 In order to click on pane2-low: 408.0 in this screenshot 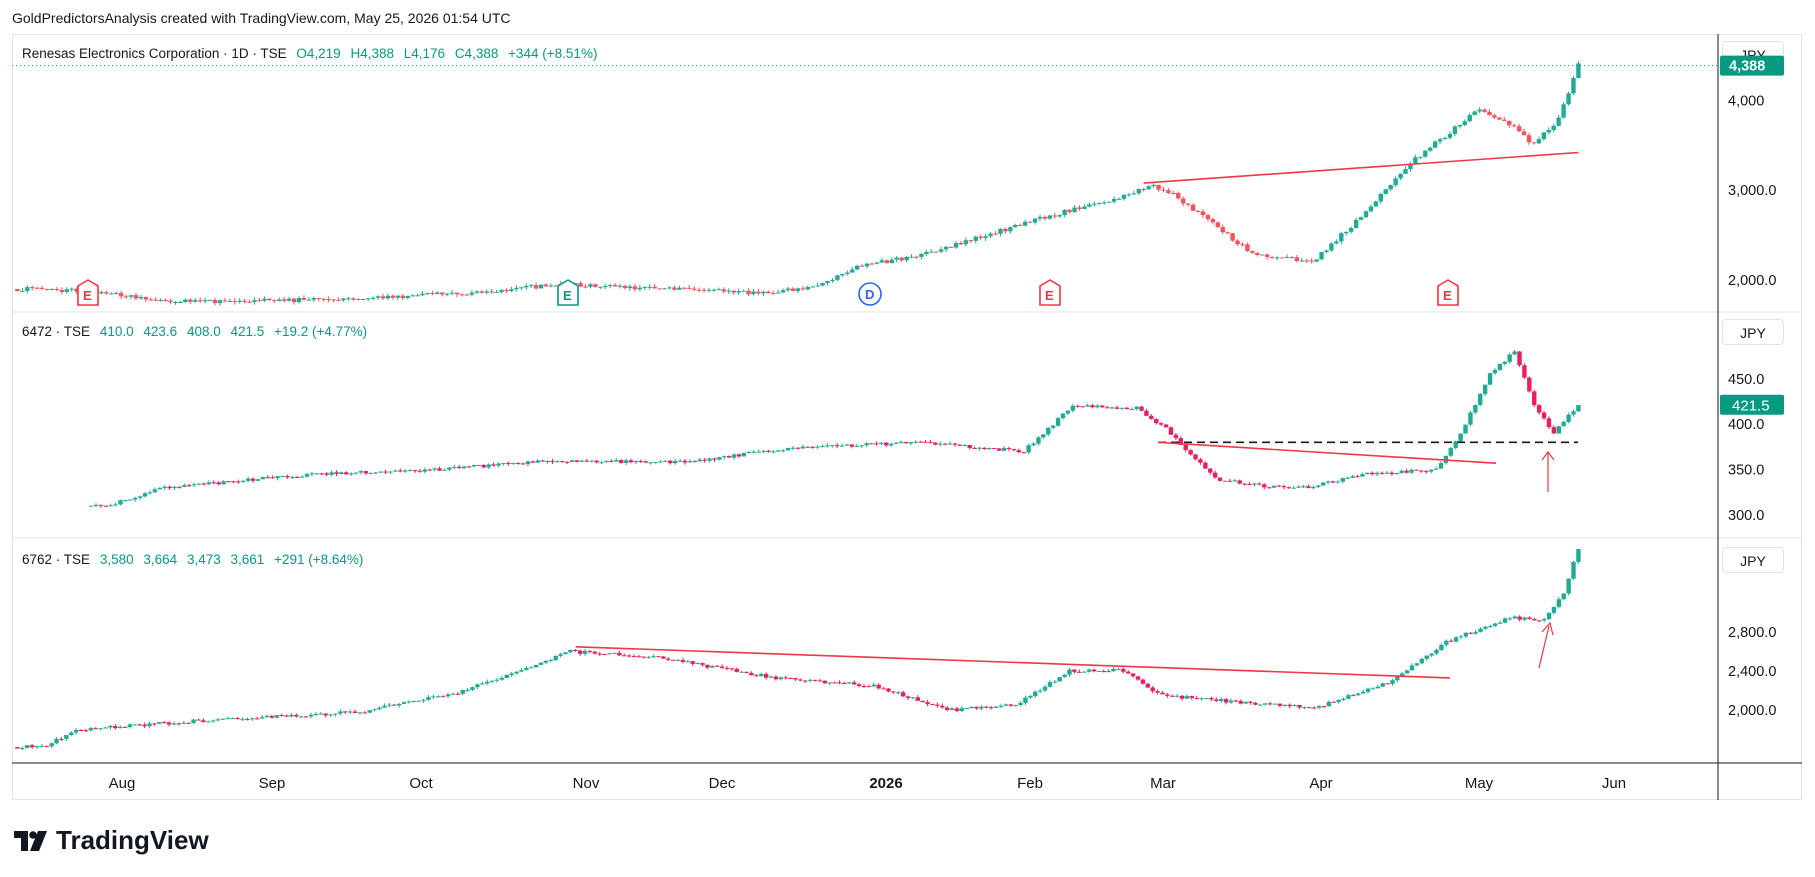, I will do `click(203, 331)`.